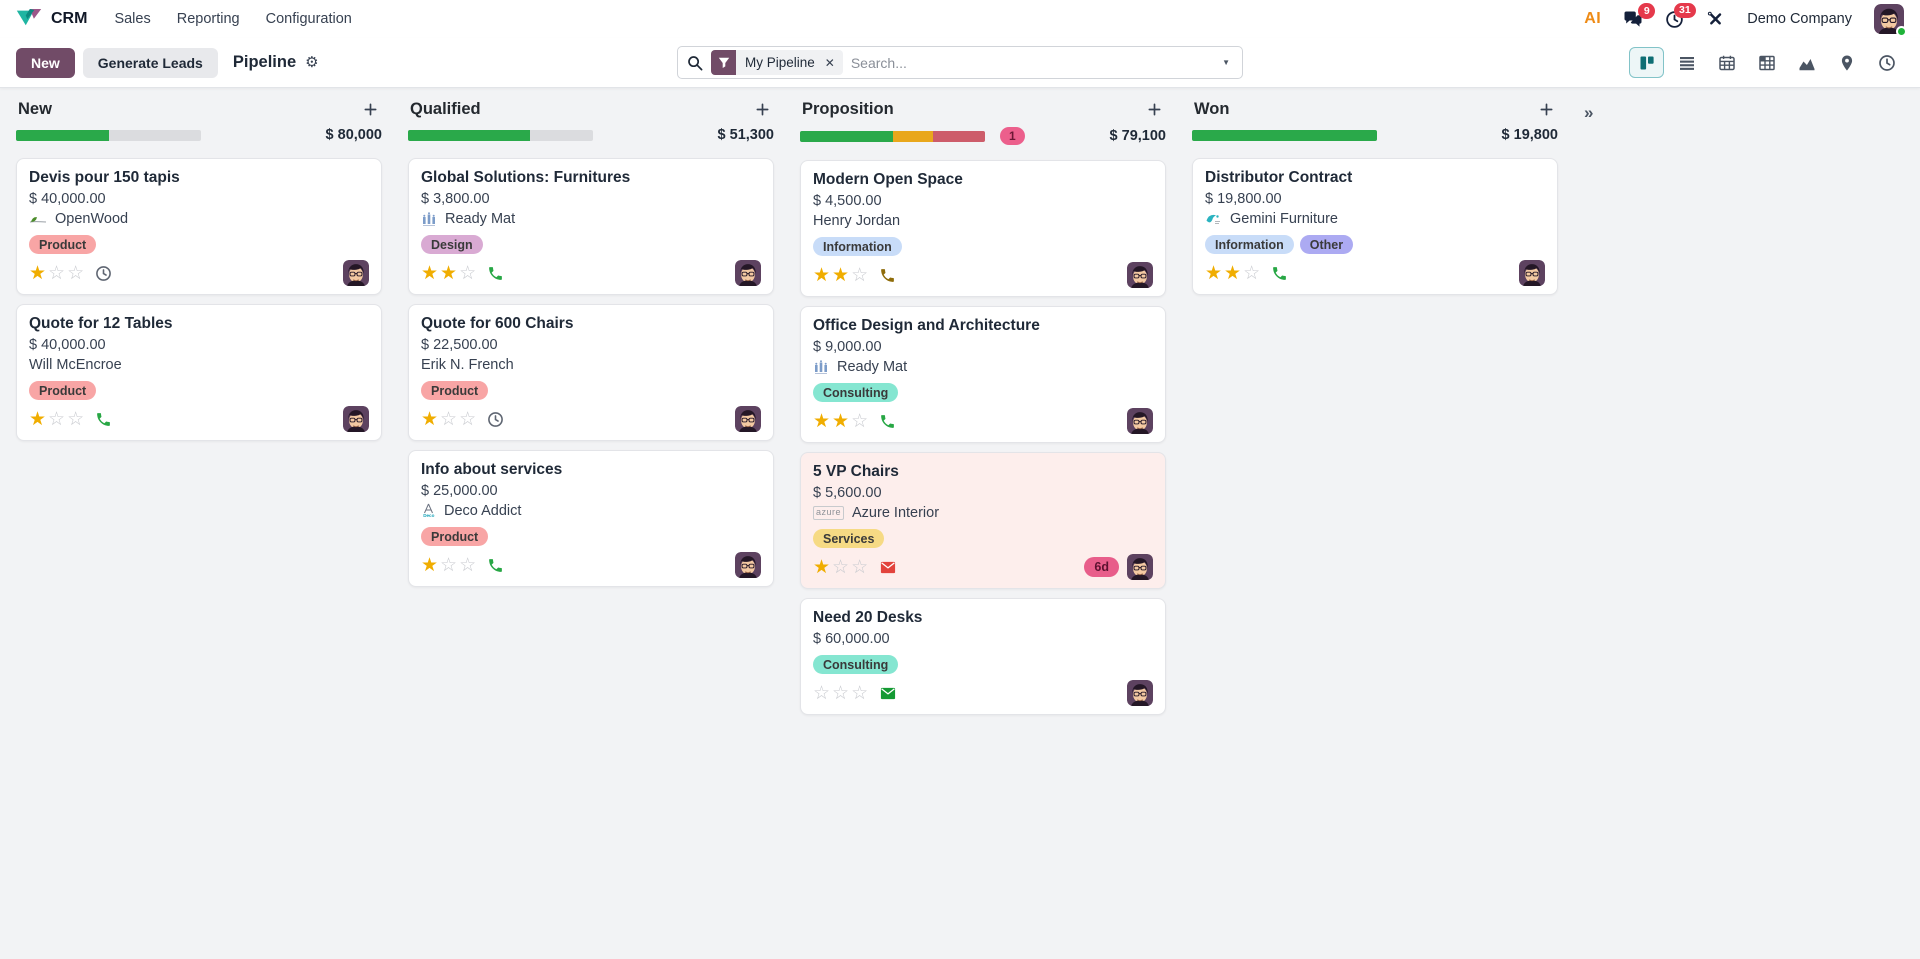  What do you see at coordinates (848, 109) in the screenshot?
I see `column-title: Proposition` at bounding box center [848, 109].